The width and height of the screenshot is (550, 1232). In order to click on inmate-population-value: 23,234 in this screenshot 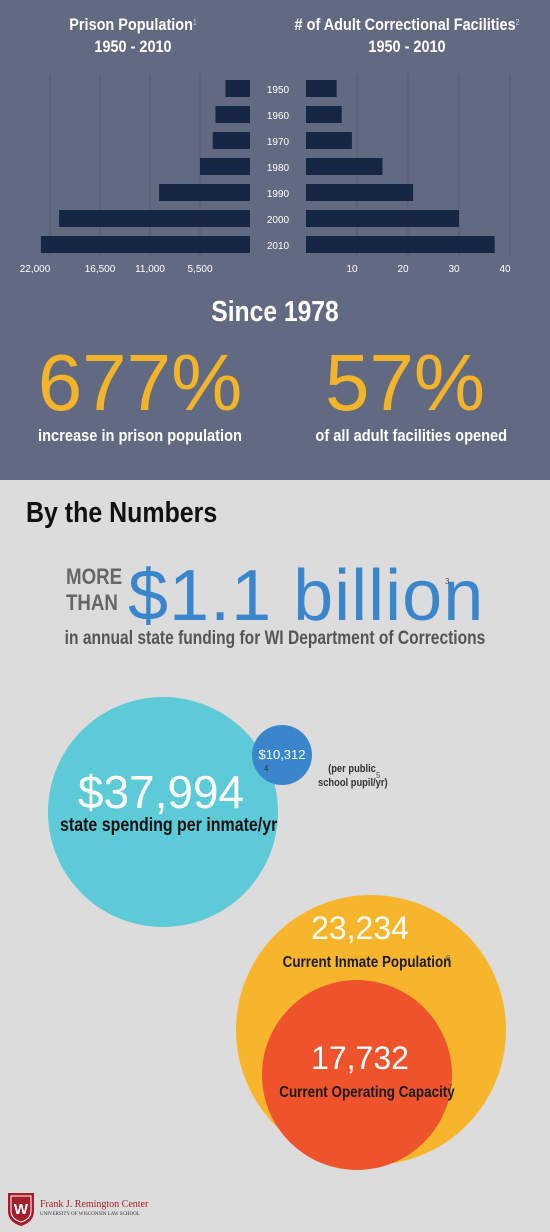, I will do `click(360, 928)`.